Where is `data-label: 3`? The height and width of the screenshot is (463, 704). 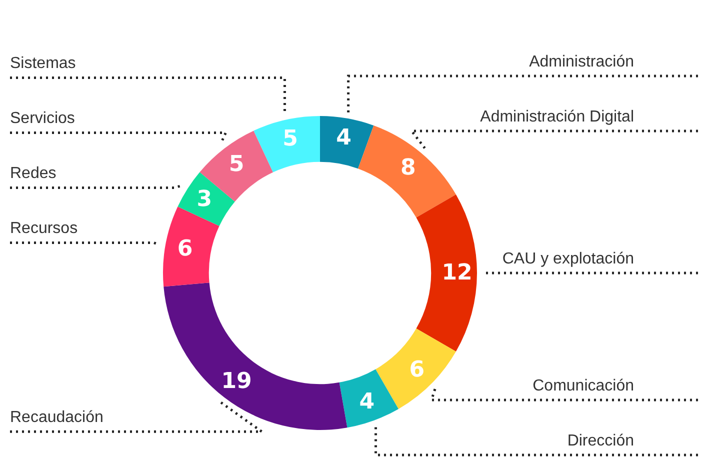 data-label: 3 is located at coordinates (204, 199).